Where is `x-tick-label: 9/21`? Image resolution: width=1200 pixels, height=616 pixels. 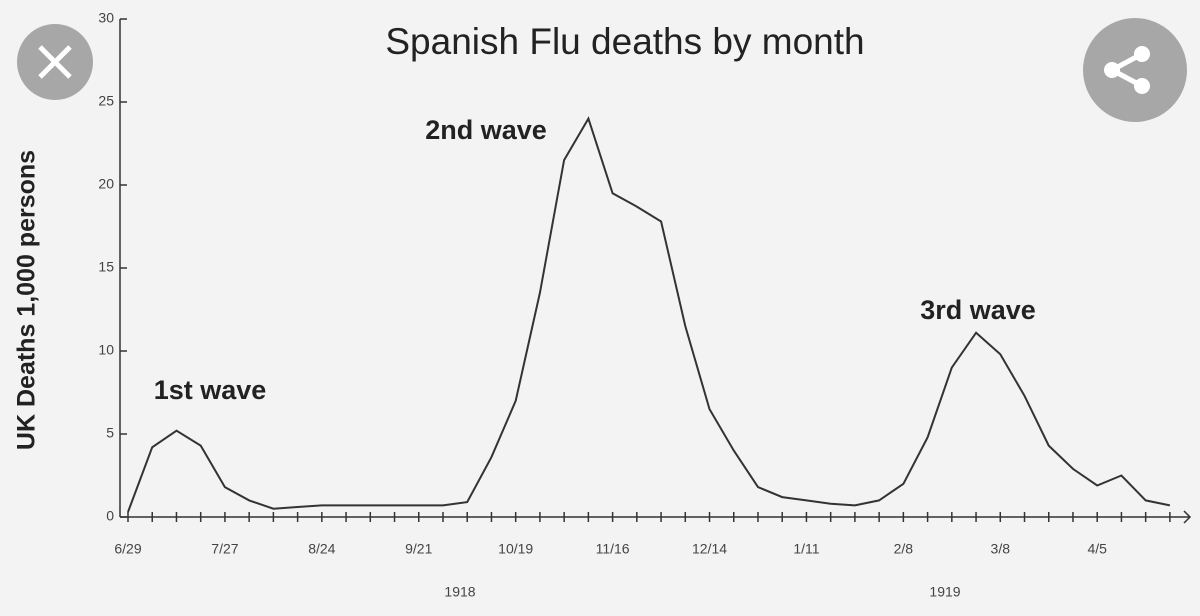 x-tick-label: 9/21 is located at coordinates (418, 549).